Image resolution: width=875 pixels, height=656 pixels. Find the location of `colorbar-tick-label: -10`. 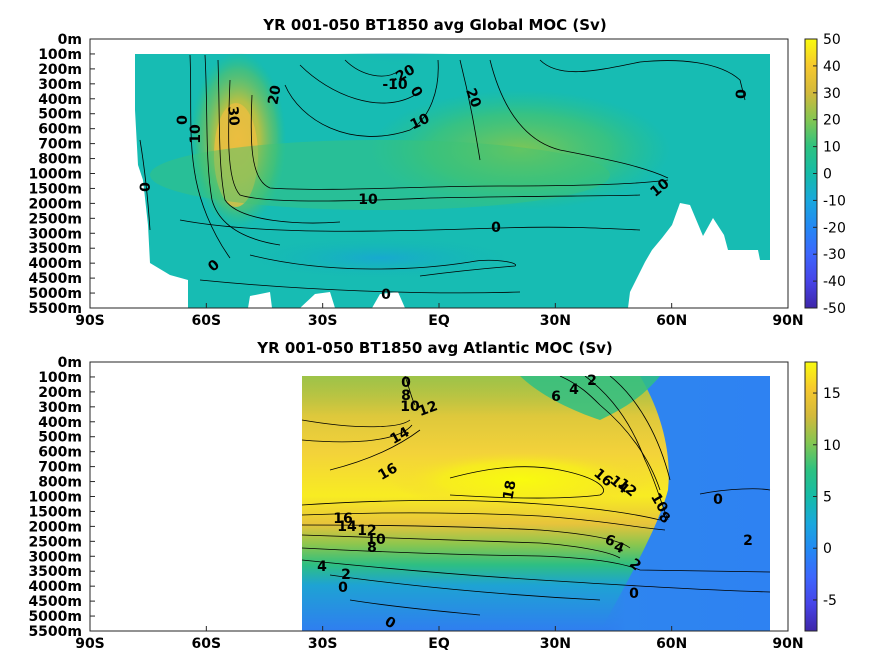

colorbar-tick-label: -10 is located at coordinates (834, 201).